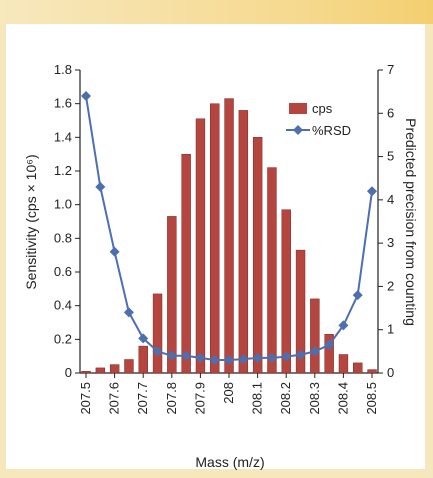  What do you see at coordinates (257, 398) in the screenshot?
I see `x-tick-label: 208.1` at bounding box center [257, 398].